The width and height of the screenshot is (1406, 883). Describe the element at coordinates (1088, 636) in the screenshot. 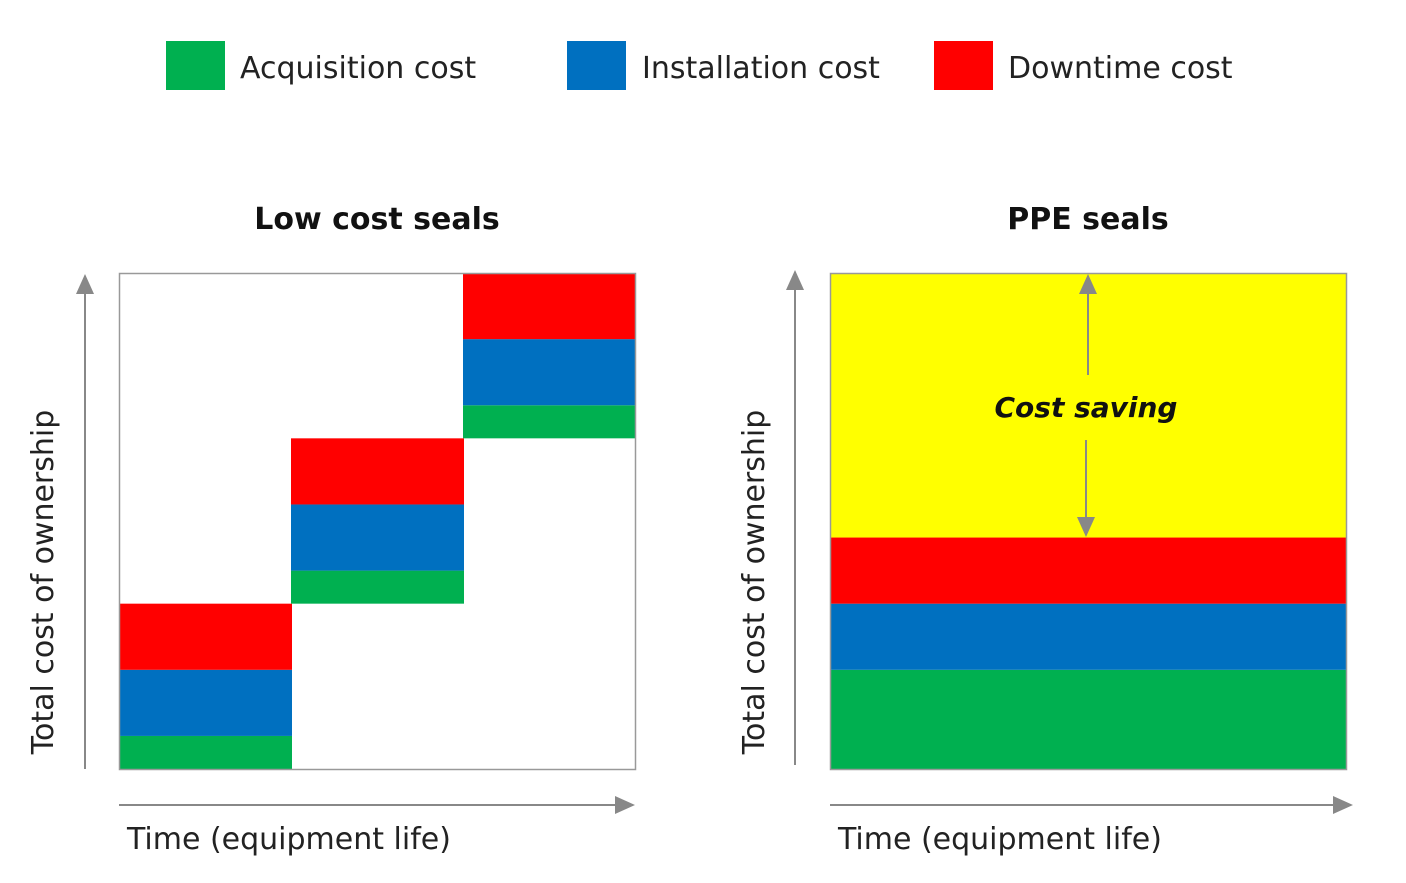

I see `bar-installation-cost` at that location.